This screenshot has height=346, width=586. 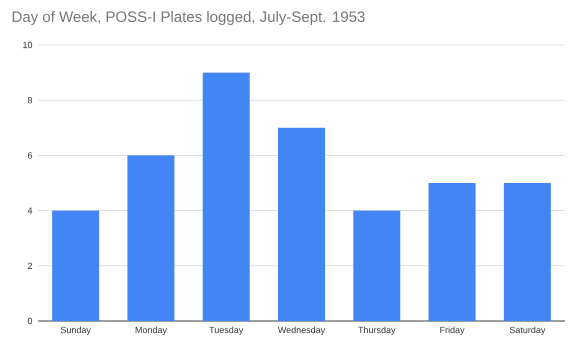 I want to click on y-tick-label: 2, so click(x=30, y=265).